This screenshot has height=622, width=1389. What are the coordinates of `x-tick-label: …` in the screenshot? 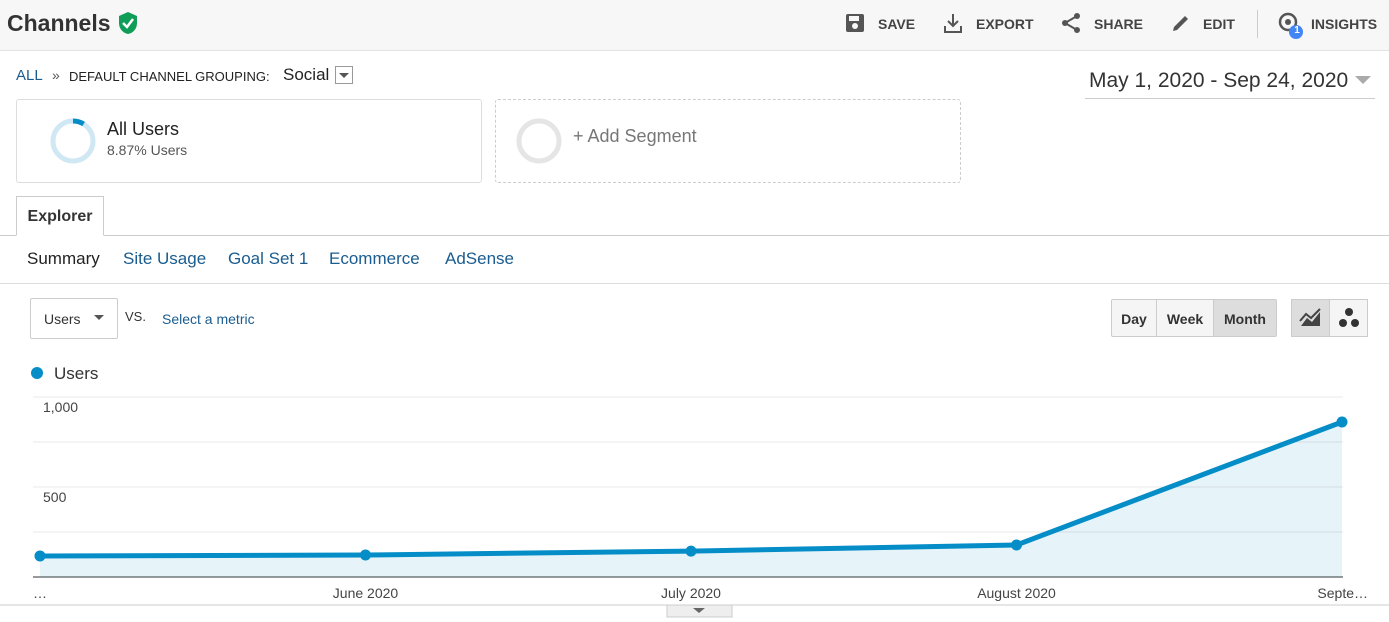 It's located at (40, 593).